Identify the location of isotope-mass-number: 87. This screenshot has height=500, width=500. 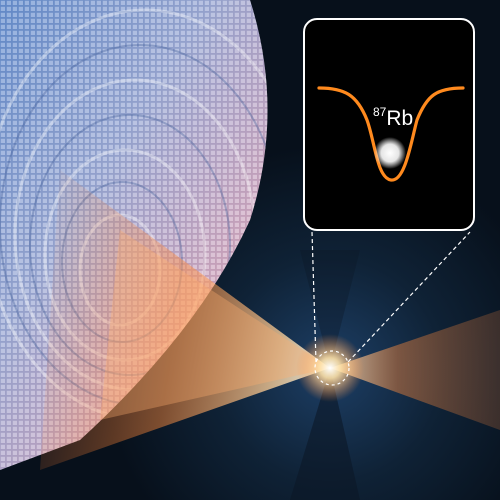
(380, 112).